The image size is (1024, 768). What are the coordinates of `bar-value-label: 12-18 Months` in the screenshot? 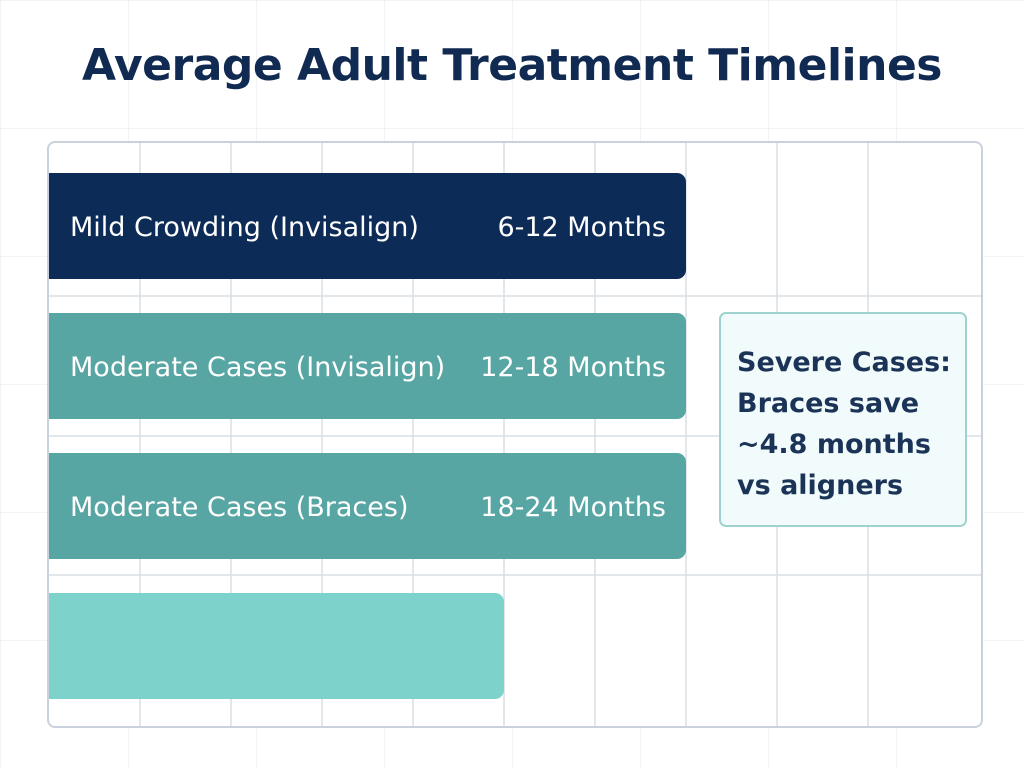 It's located at (573, 367).